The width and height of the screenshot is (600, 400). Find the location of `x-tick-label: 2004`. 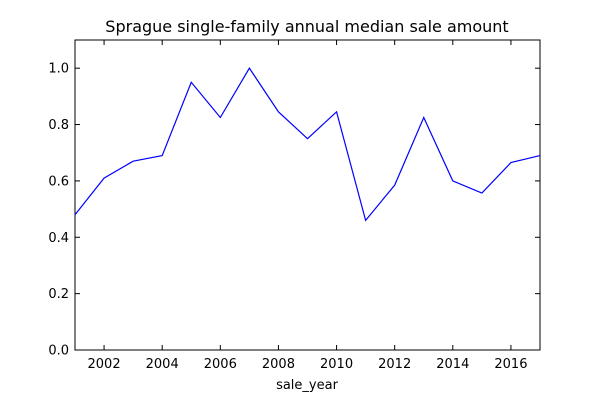

x-tick-label: 2004 is located at coordinates (162, 364).